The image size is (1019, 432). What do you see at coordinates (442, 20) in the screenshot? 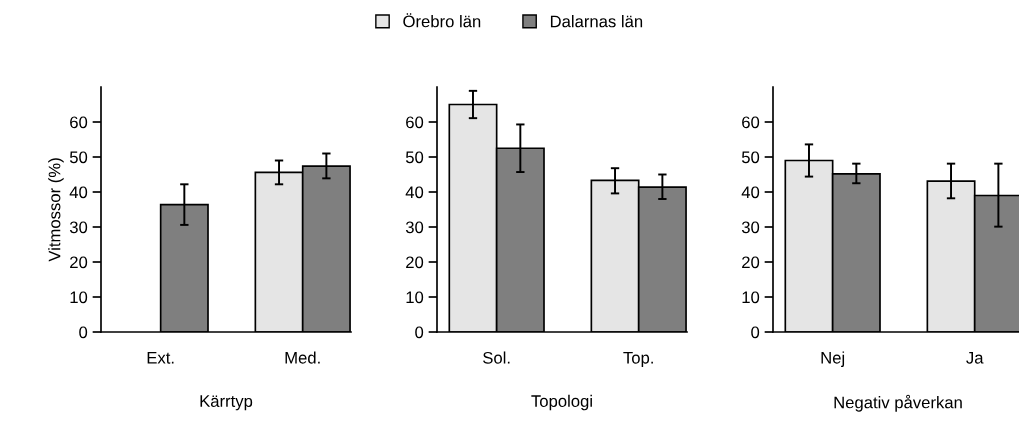
I see `legend-label: Örebro län` at bounding box center [442, 20].